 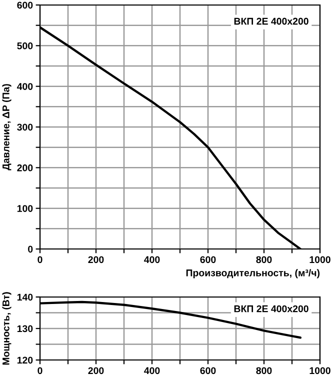 I want to click on y-tick-label: 120, so click(x=25, y=360).